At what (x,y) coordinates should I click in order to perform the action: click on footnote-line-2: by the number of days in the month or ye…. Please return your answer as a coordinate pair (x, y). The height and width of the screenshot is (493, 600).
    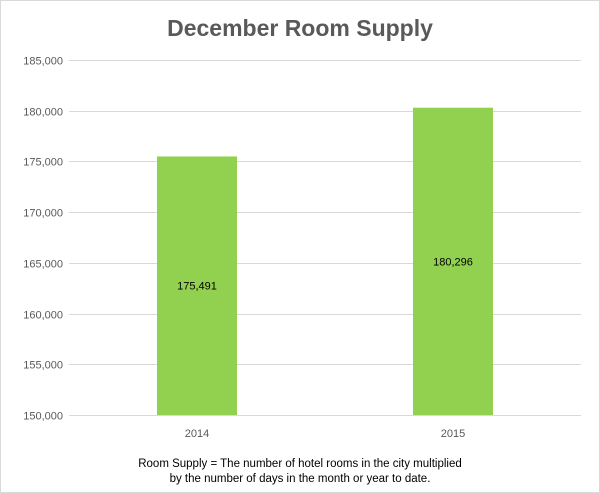
    Looking at the image, I should click on (300, 479).